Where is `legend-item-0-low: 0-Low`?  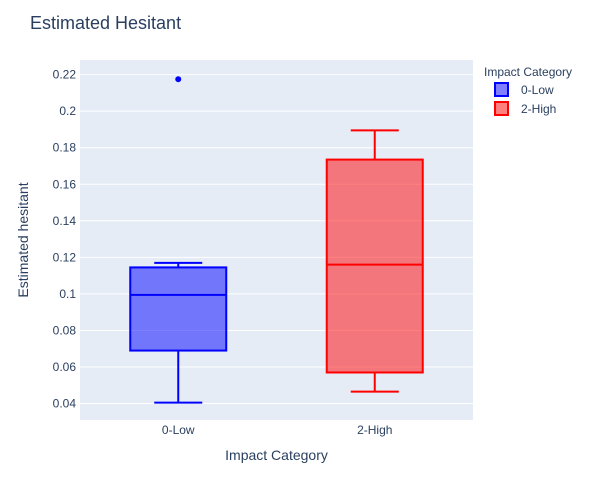
legend-item-0-low: 0-Low is located at coordinates (524, 89).